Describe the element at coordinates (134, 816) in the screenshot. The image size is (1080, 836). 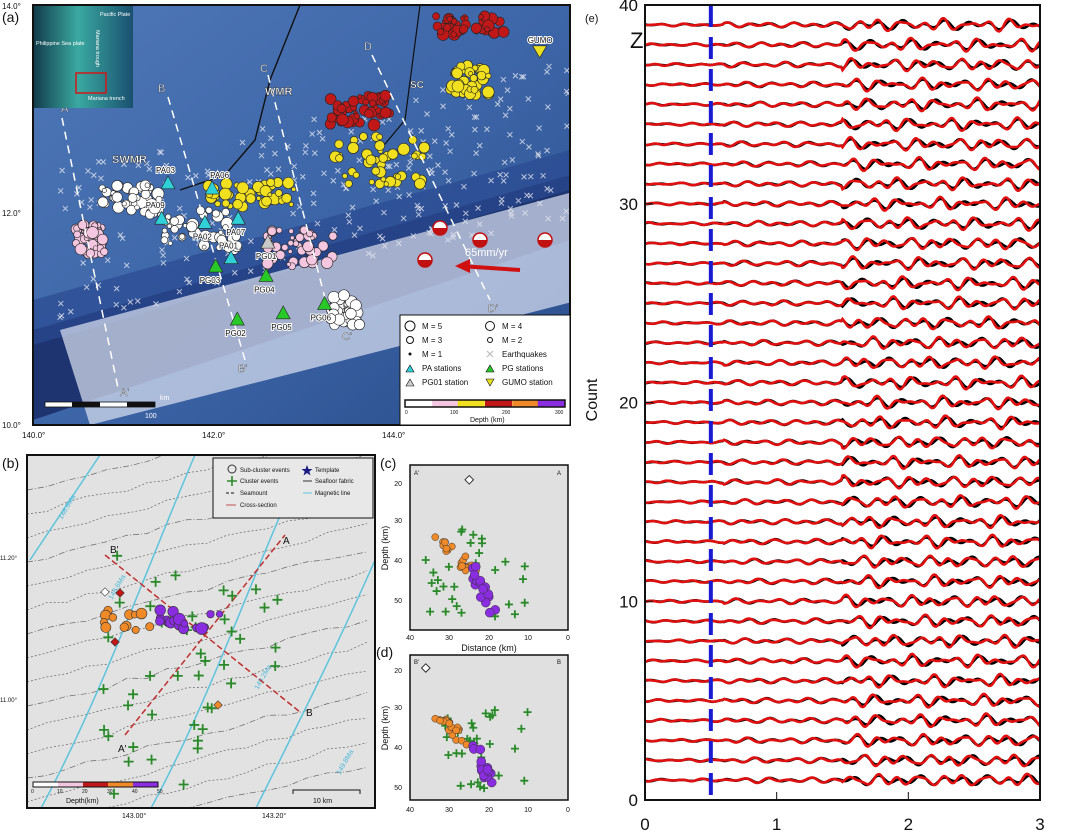
I see `svg-text: 143.00°` at that location.